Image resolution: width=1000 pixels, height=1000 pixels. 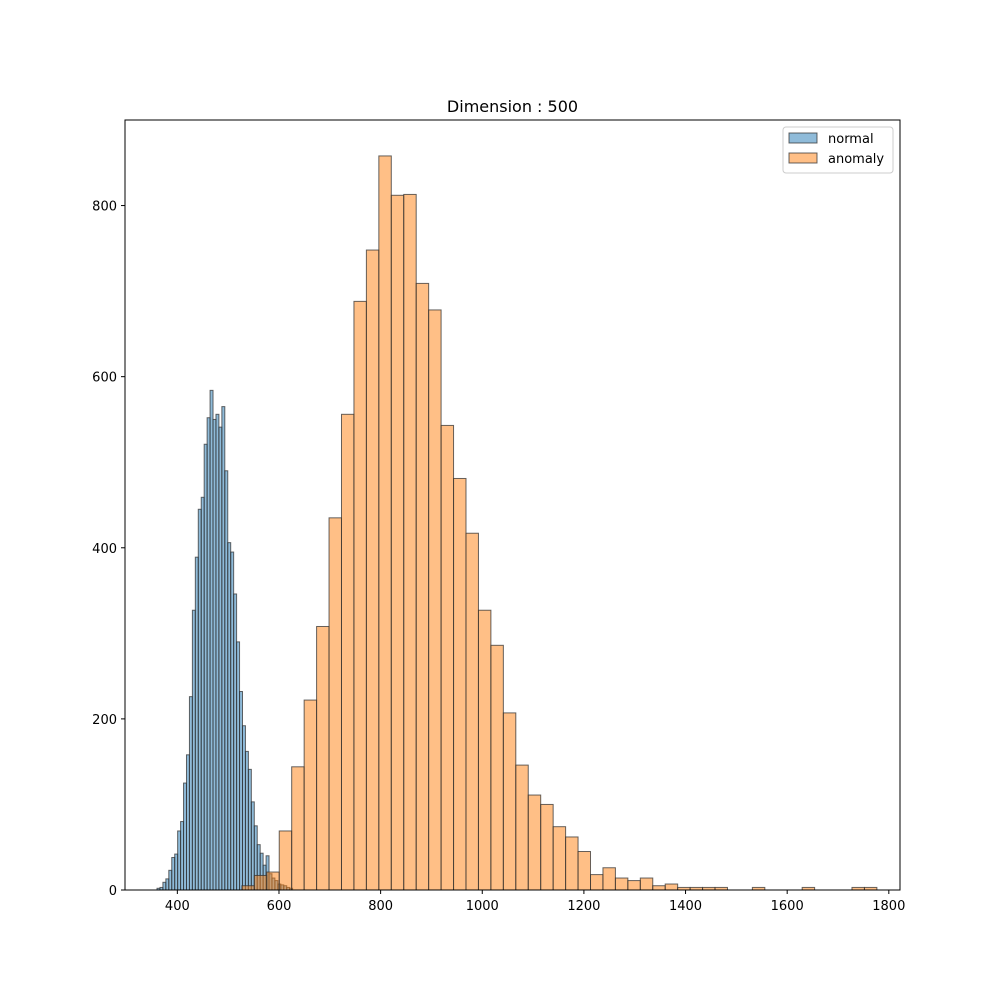 What do you see at coordinates (104, 549) in the screenshot?
I see `y-tick-label: 400` at bounding box center [104, 549].